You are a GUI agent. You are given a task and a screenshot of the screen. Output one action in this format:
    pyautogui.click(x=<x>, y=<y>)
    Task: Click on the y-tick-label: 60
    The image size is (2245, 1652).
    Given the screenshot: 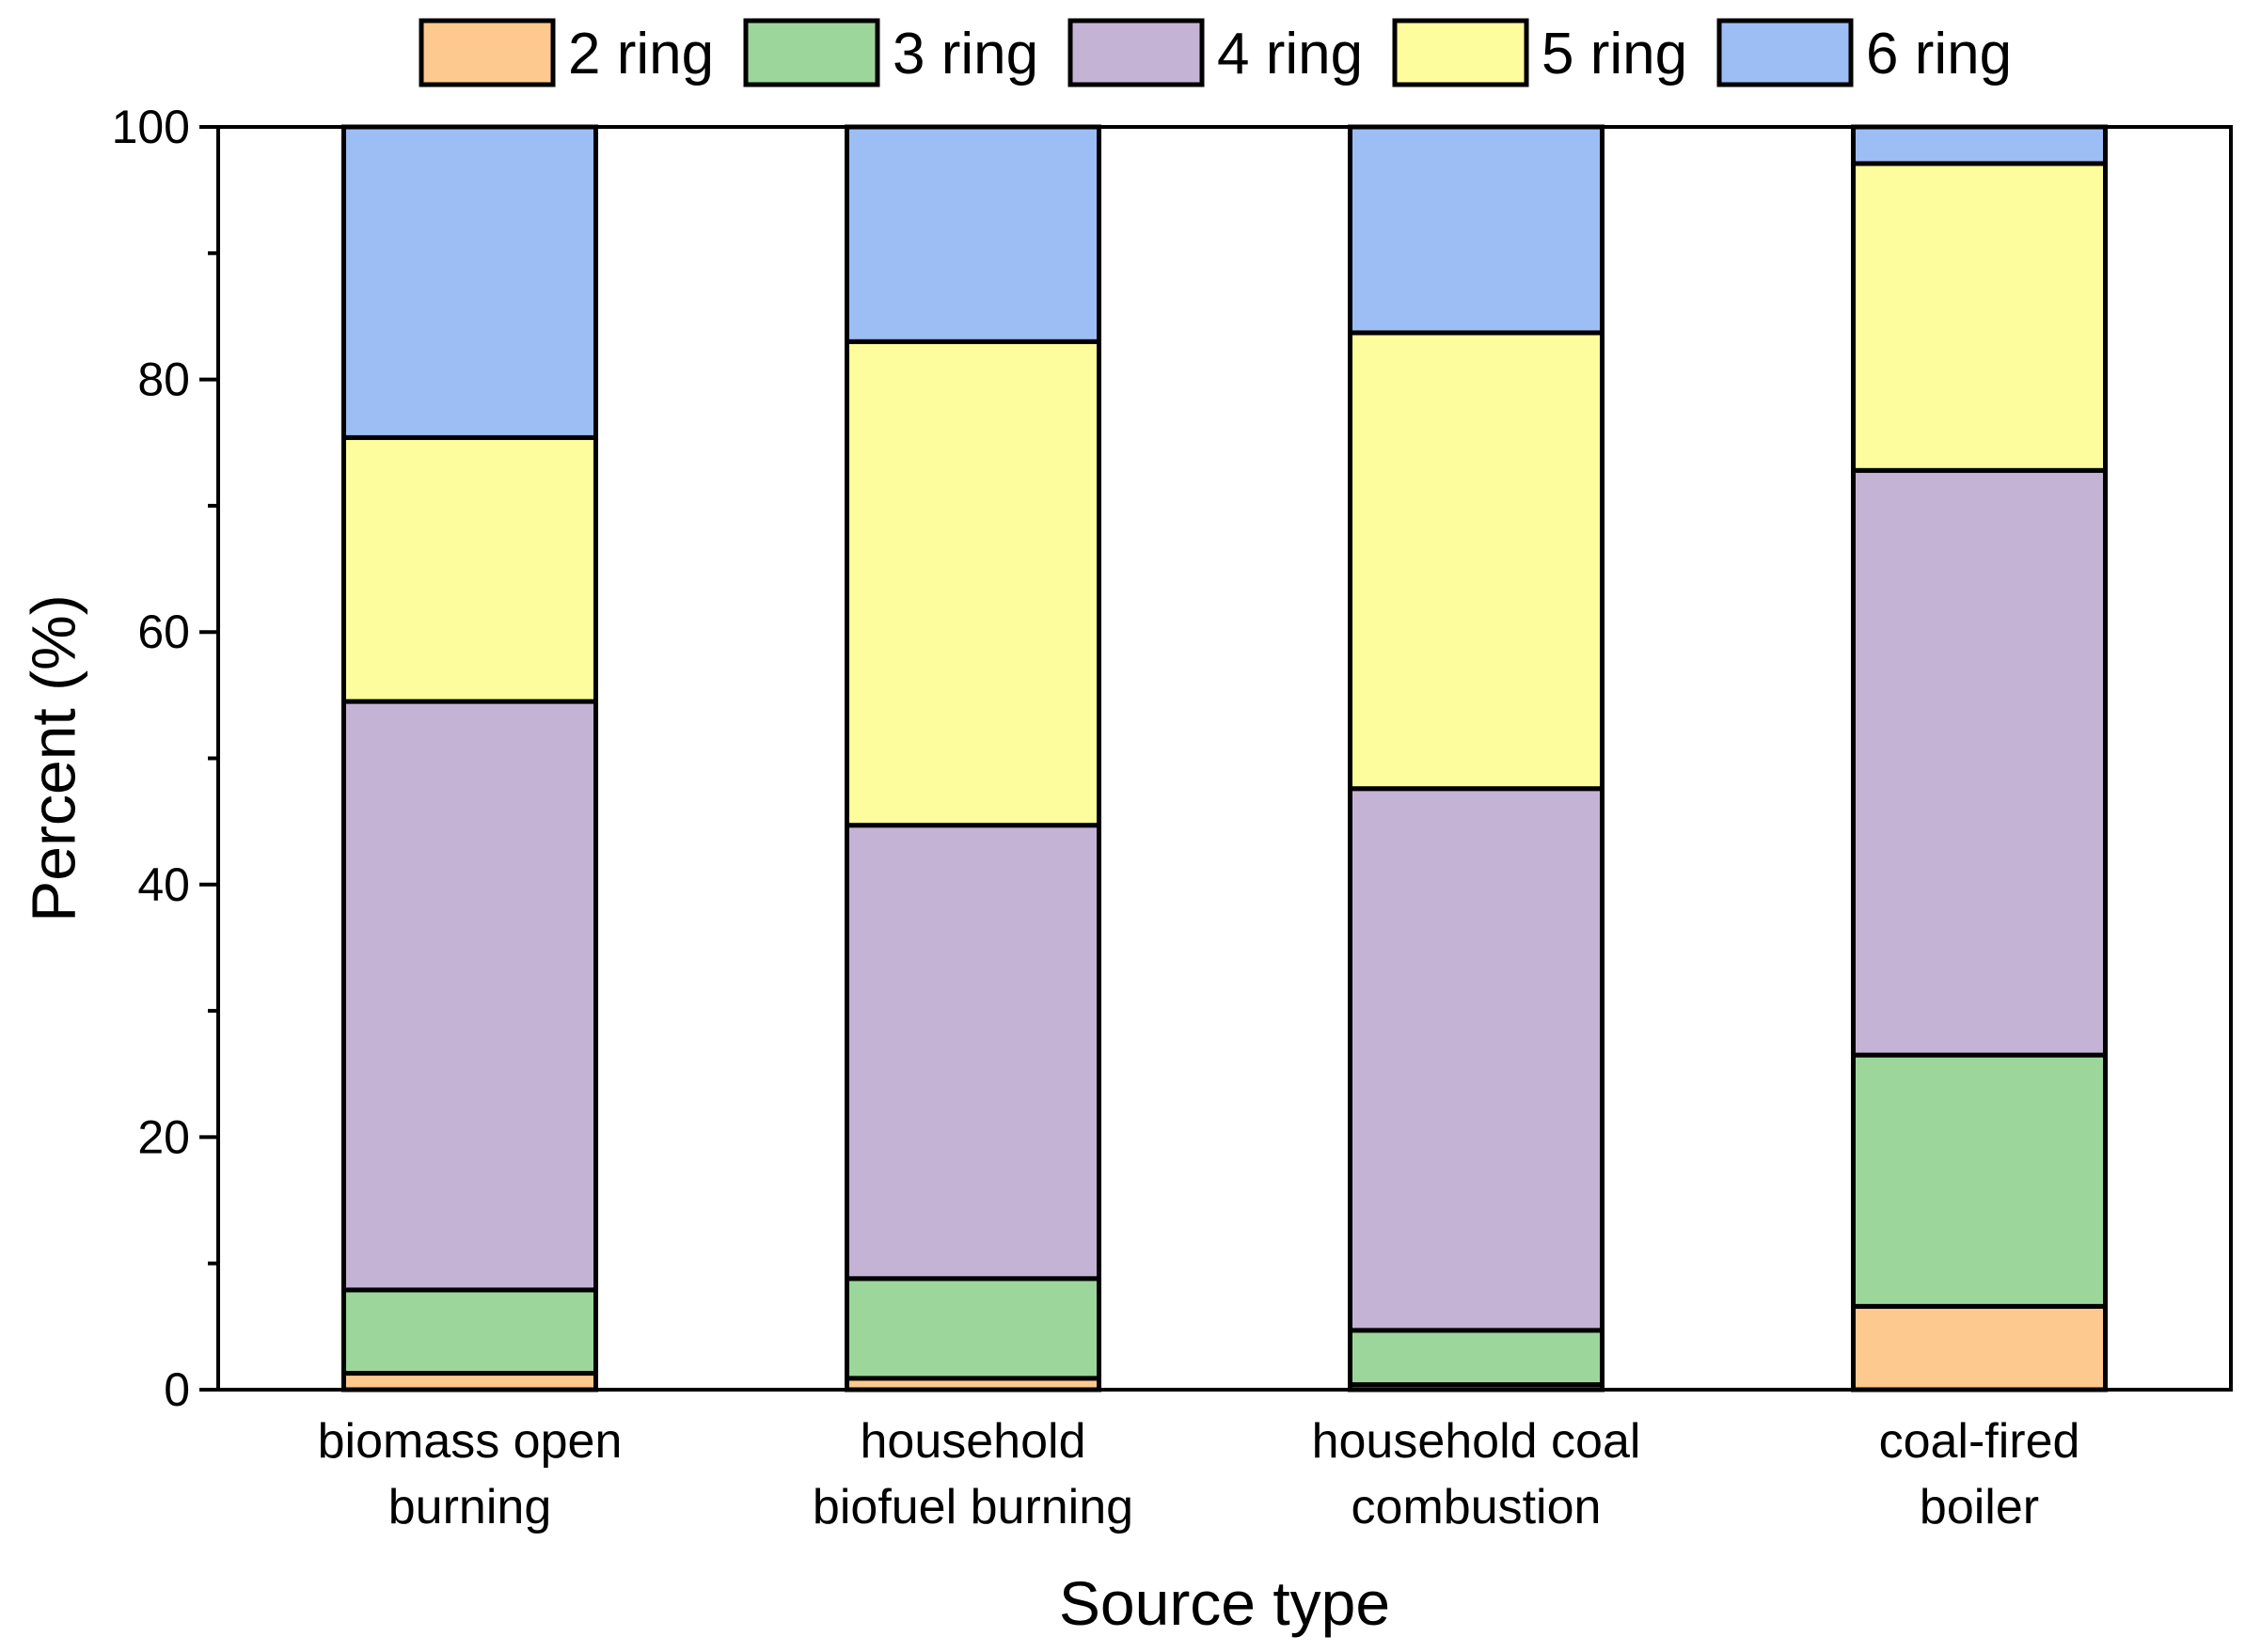 What is the action you would take?
    pyautogui.click(x=163, y=632)
    